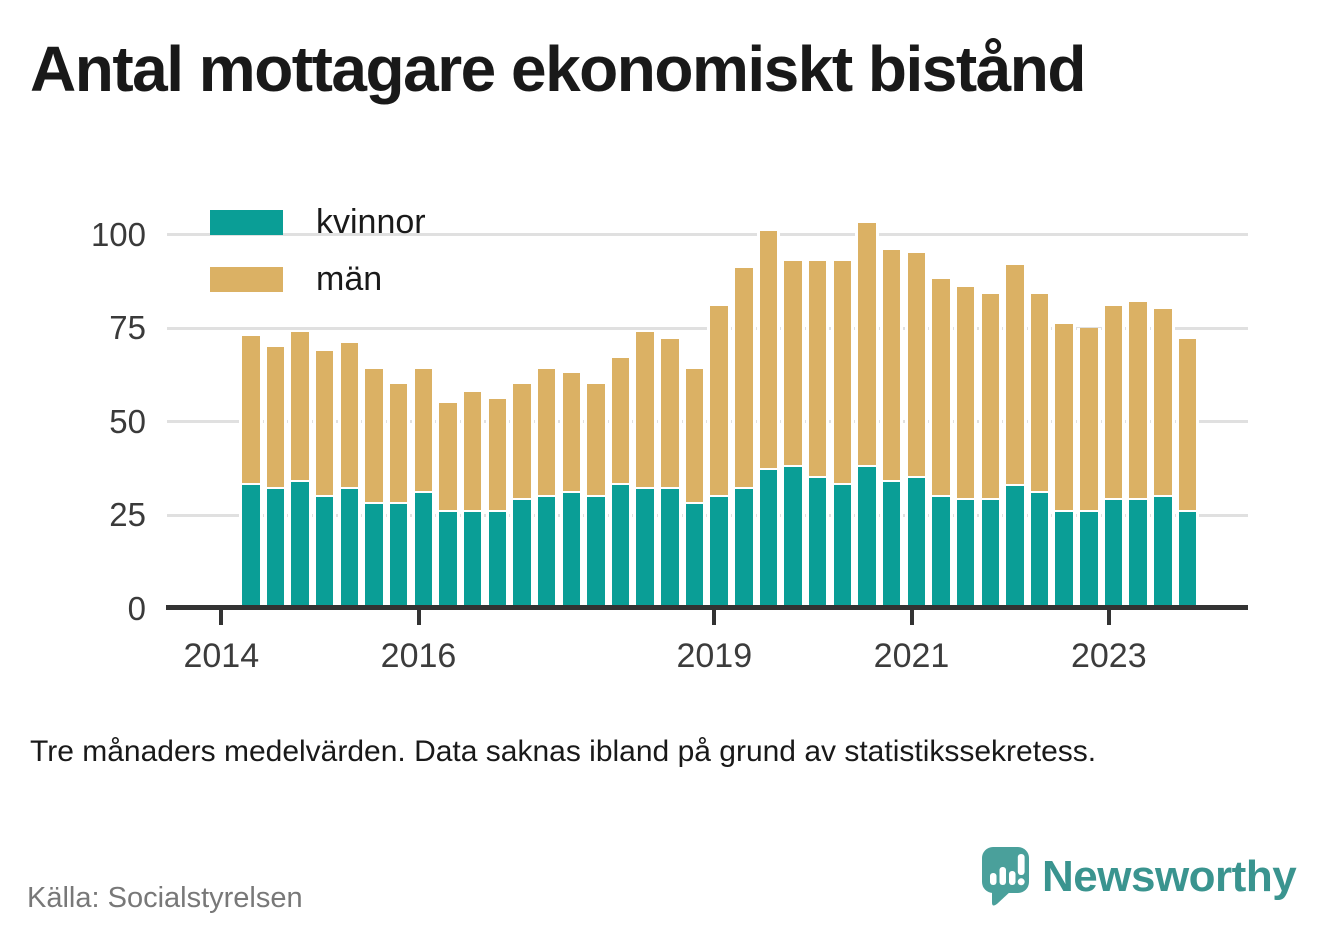  What do you see at coordinates (127, 421) in the screenshot?
I see `y-axis-label-50: 50` at bounding box center [127, 421].